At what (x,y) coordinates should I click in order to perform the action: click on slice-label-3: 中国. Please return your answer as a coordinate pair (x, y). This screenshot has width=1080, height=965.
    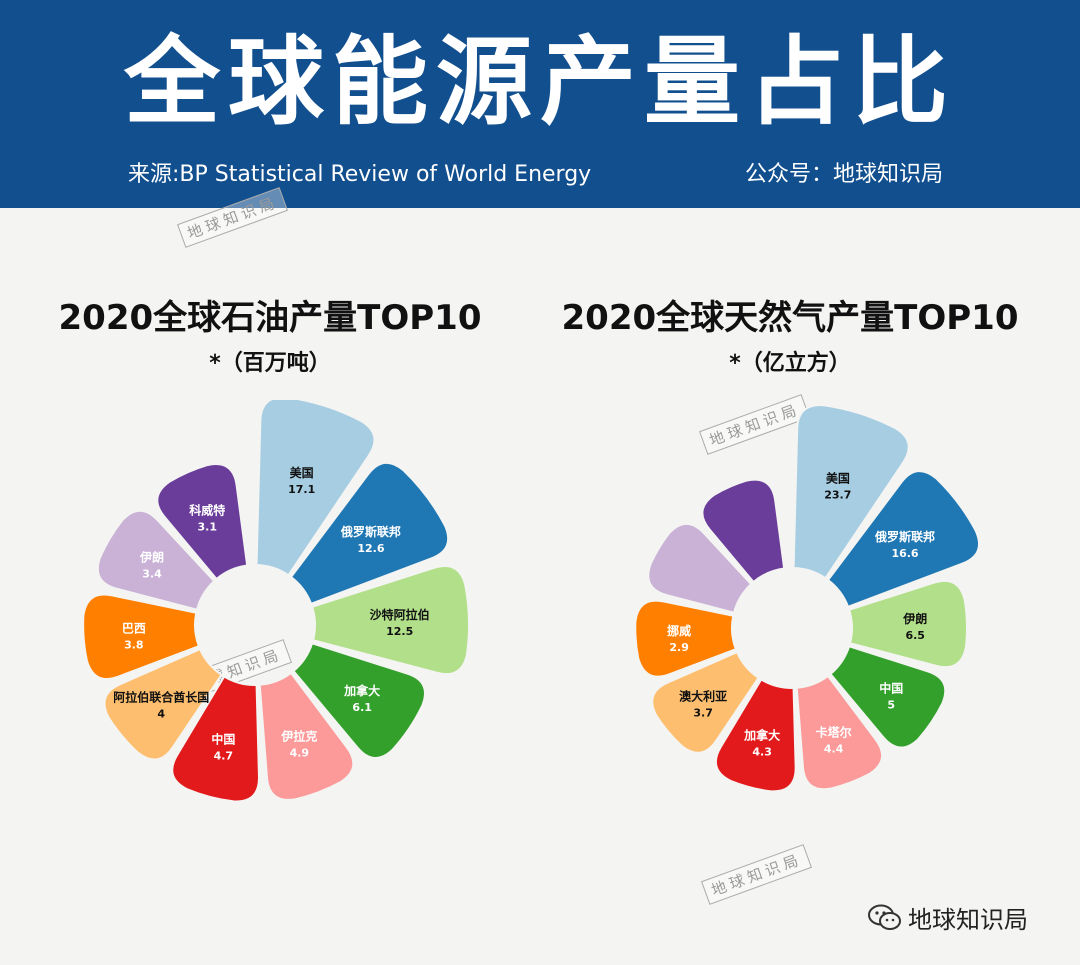
    Looking at the image, I should click on (891, 688).